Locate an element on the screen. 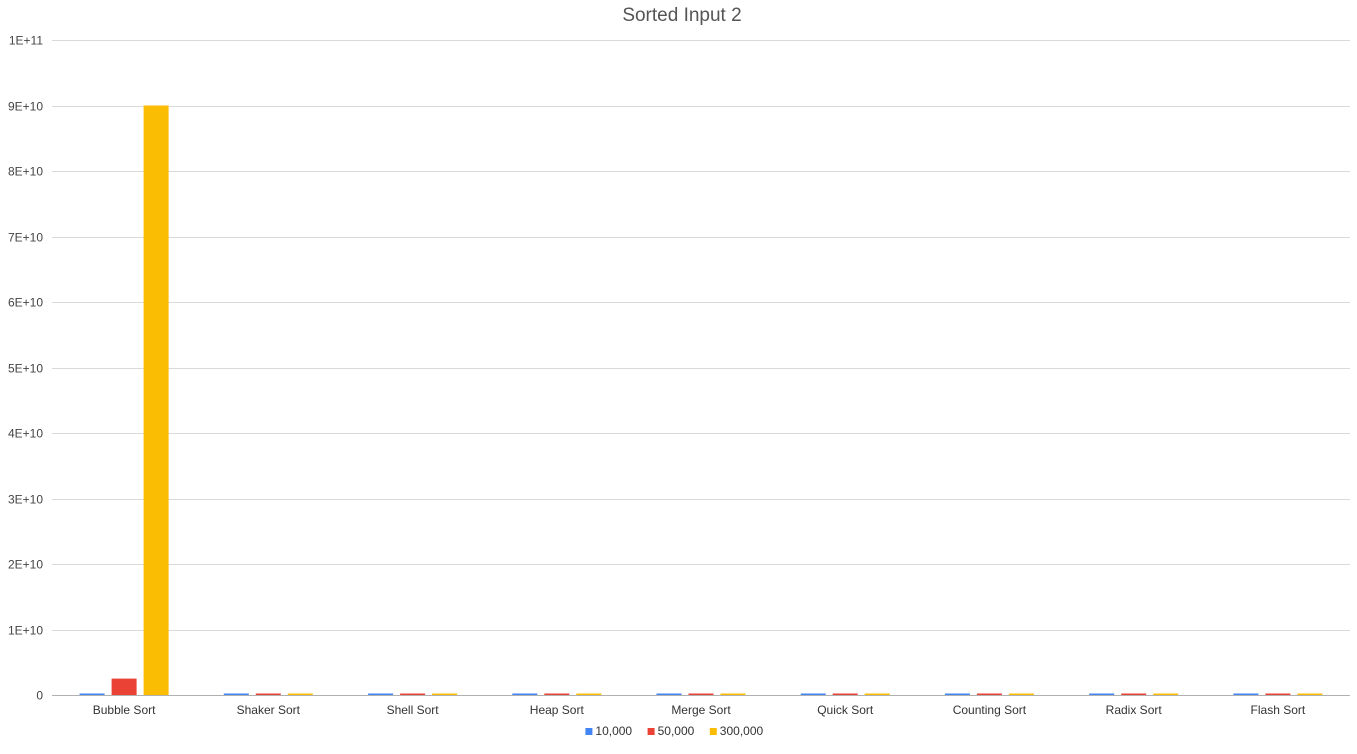  legend-label: 50,000 is located at coordinates (676, 731).